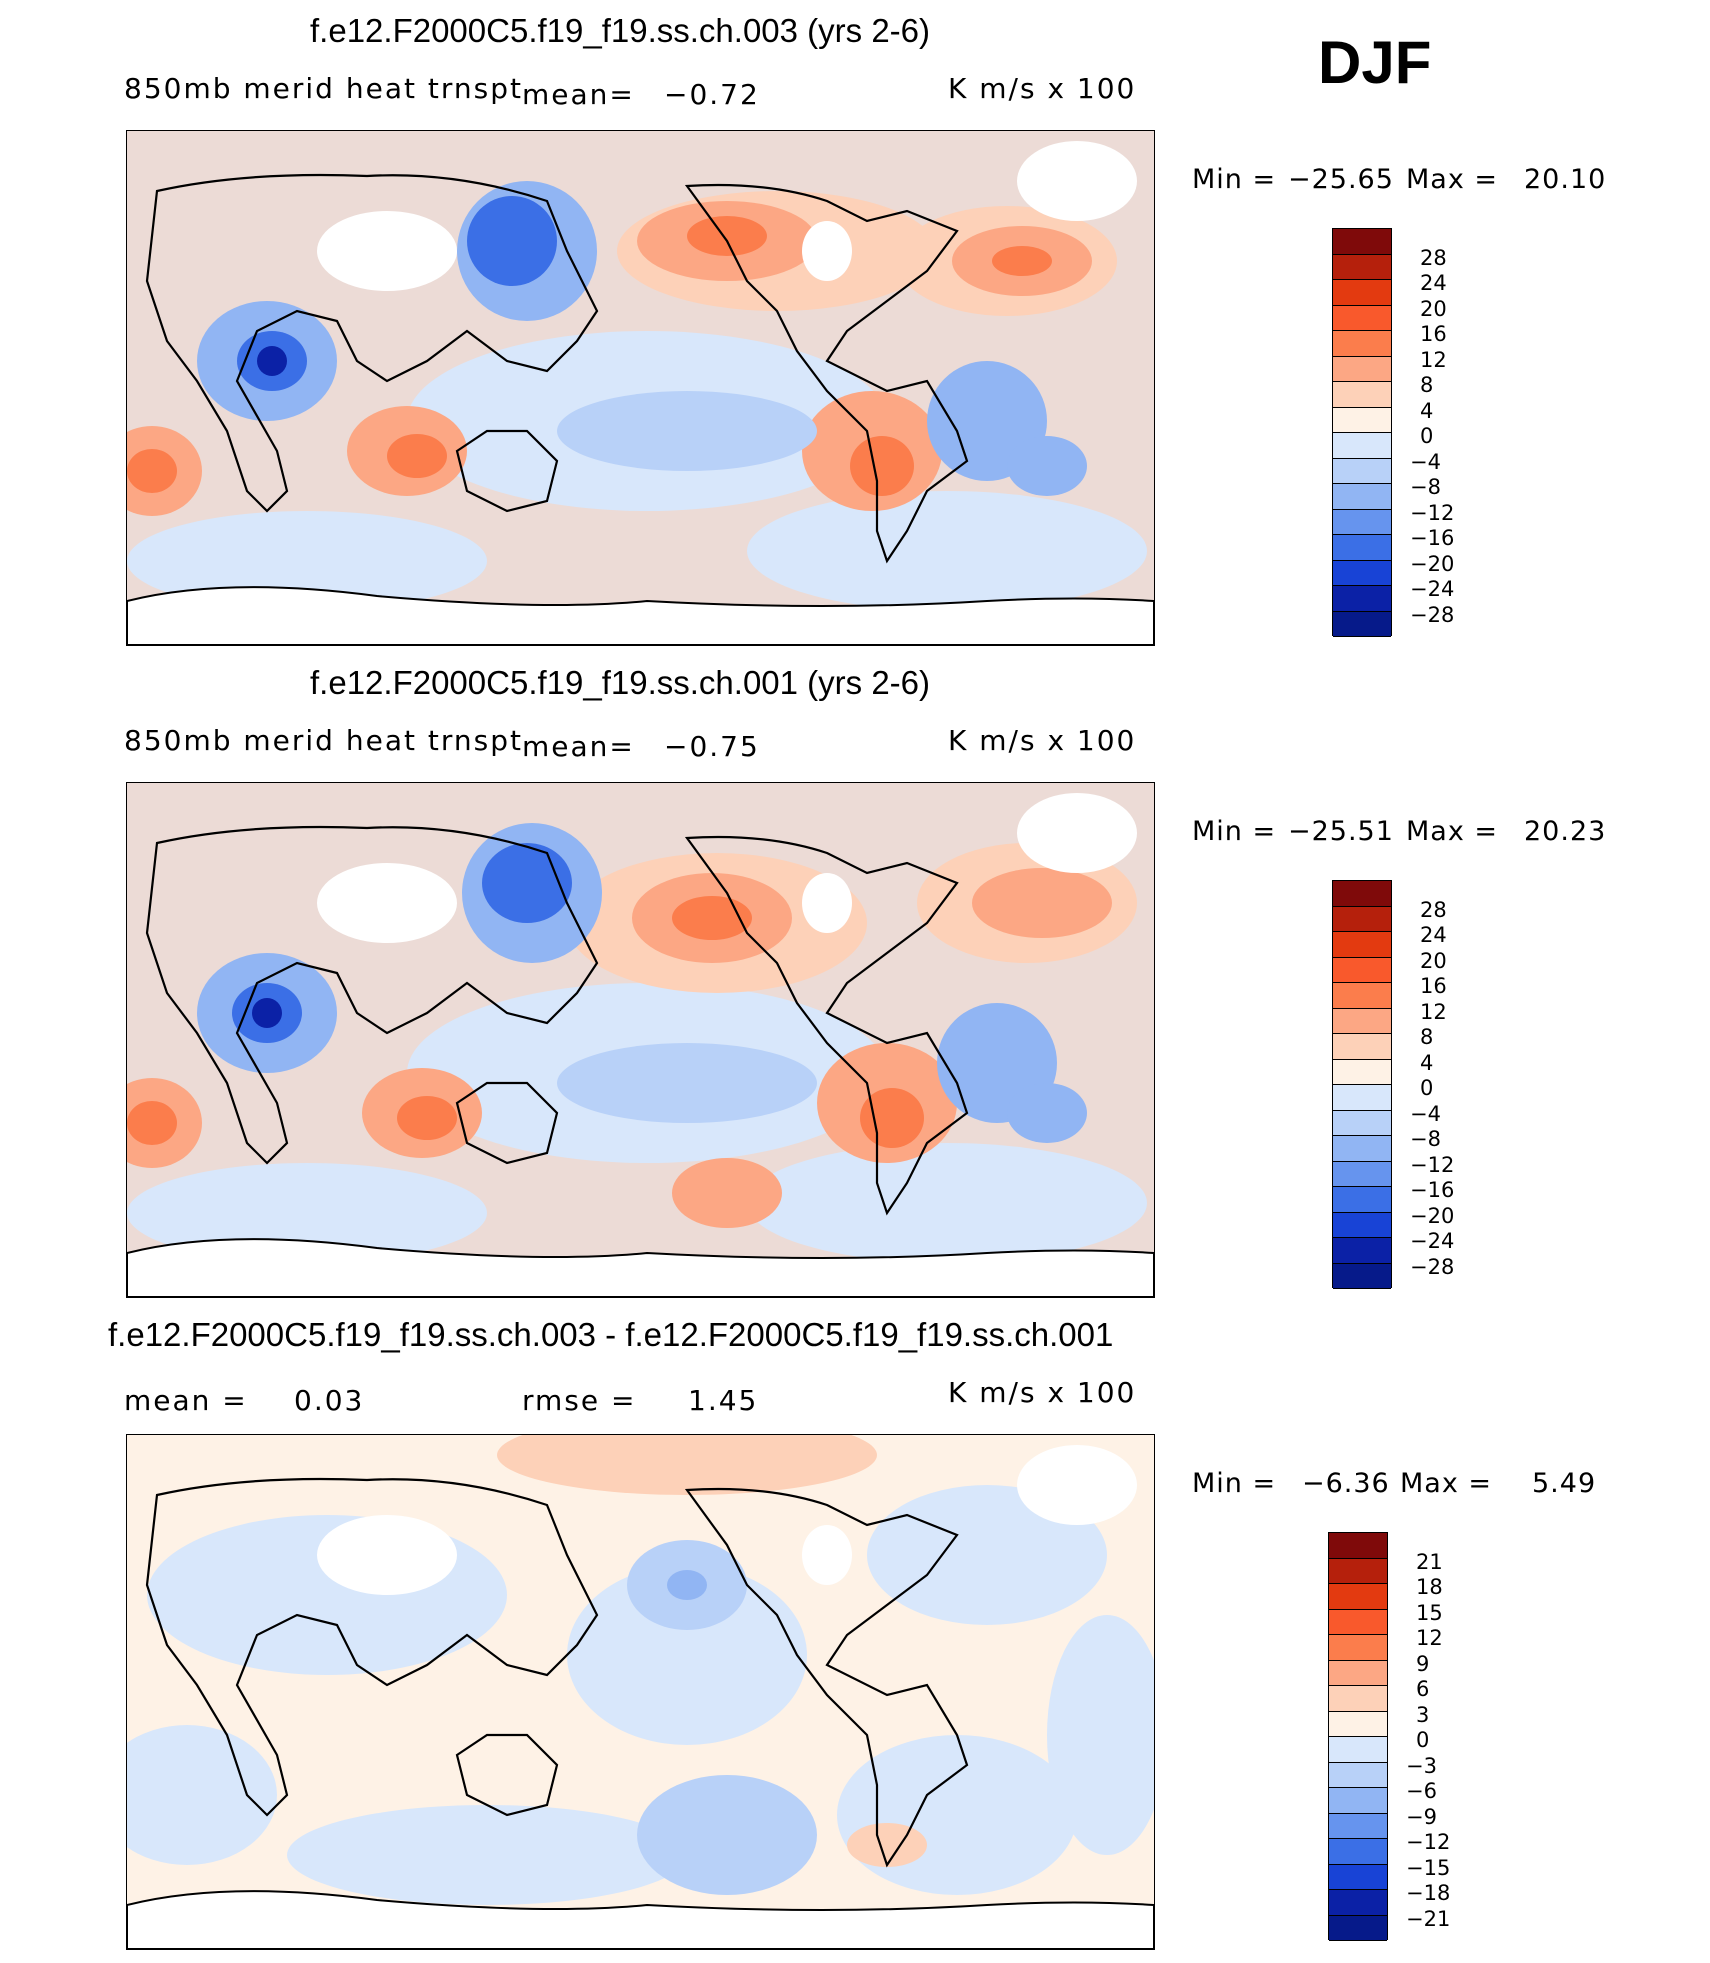  What do you see at coordinates (712, 746) in the screenshot?
I see `panel2-mean-value: −0.75` at bounding box center [712, 746].